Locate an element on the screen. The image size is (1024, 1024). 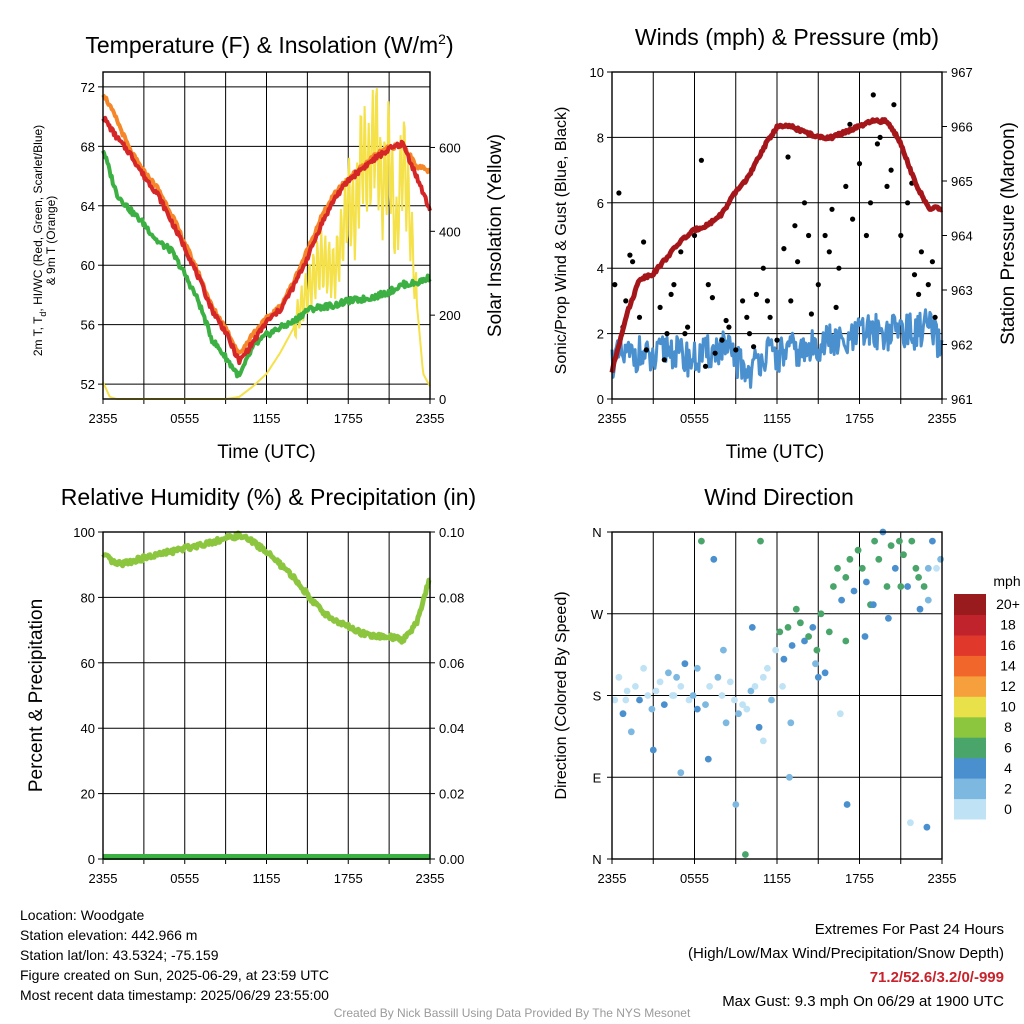
colorbar-label: 14 is located at coordinates (1008, 666).